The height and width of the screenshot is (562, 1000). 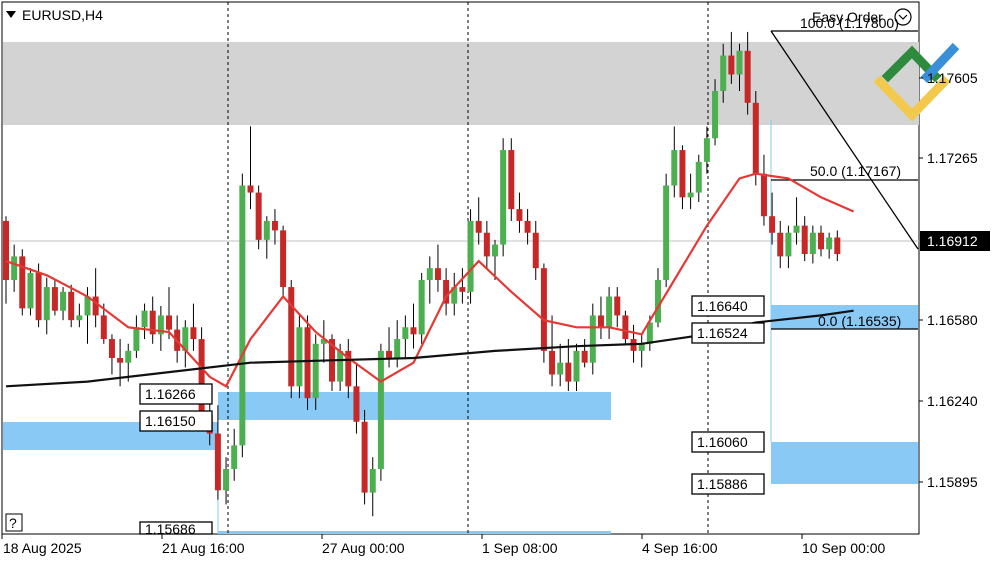 I want to click on svg-text: 1.15886, so click(x=722, y=484).